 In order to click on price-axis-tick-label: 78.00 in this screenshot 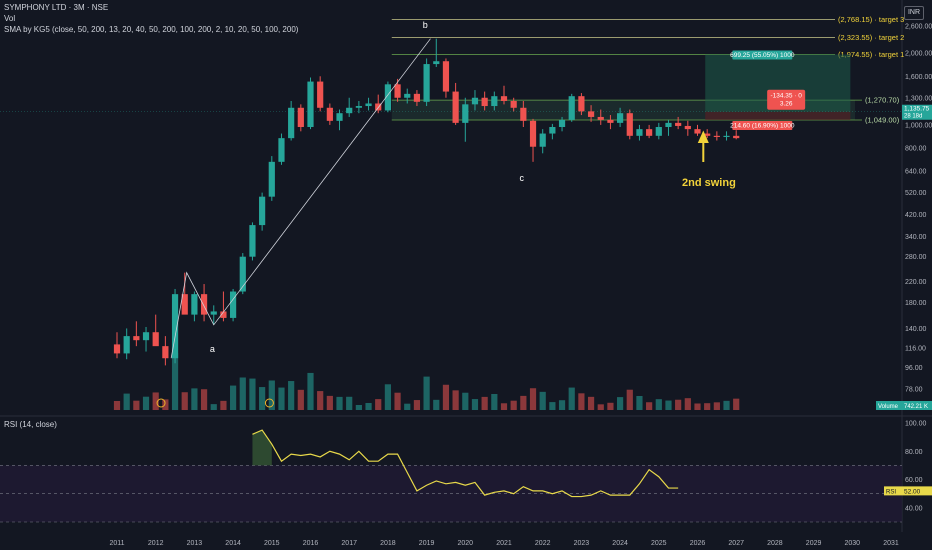, I will do `click(914, 390)`.